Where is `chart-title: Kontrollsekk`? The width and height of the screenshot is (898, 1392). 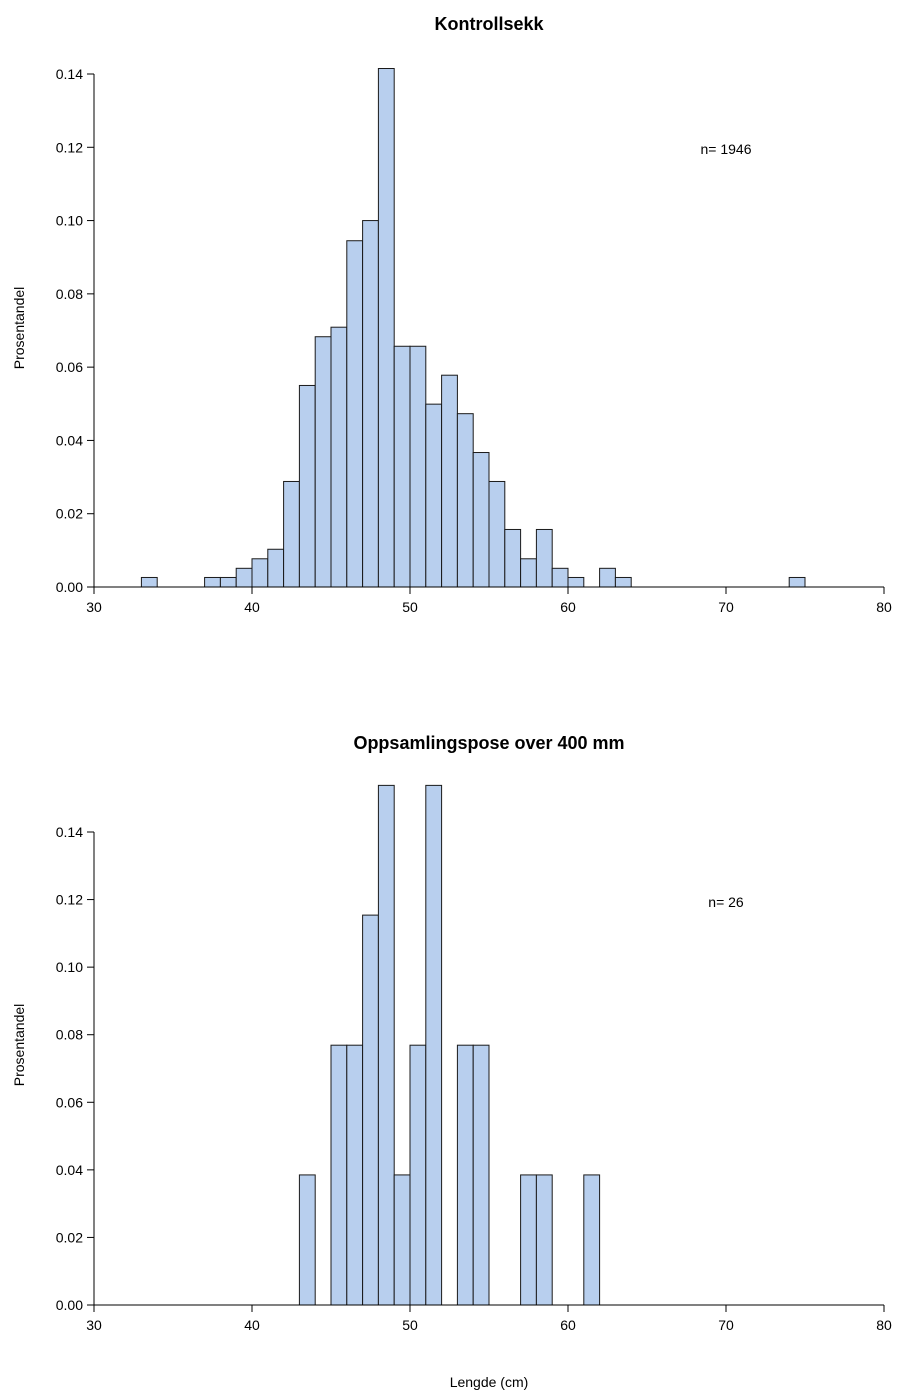 chart-title: Kontrollsekk is located at coordinates (489, 24).